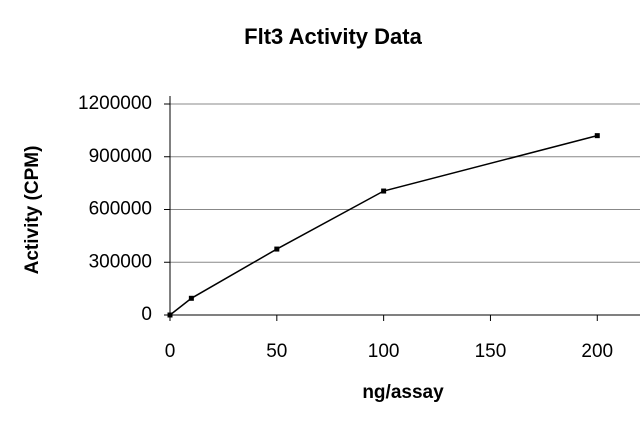 This screenshot has height=426, width=640. Describe the element at coordinates (170, 351) in the screenshot. I see `x-tick-label: 0` at that location.